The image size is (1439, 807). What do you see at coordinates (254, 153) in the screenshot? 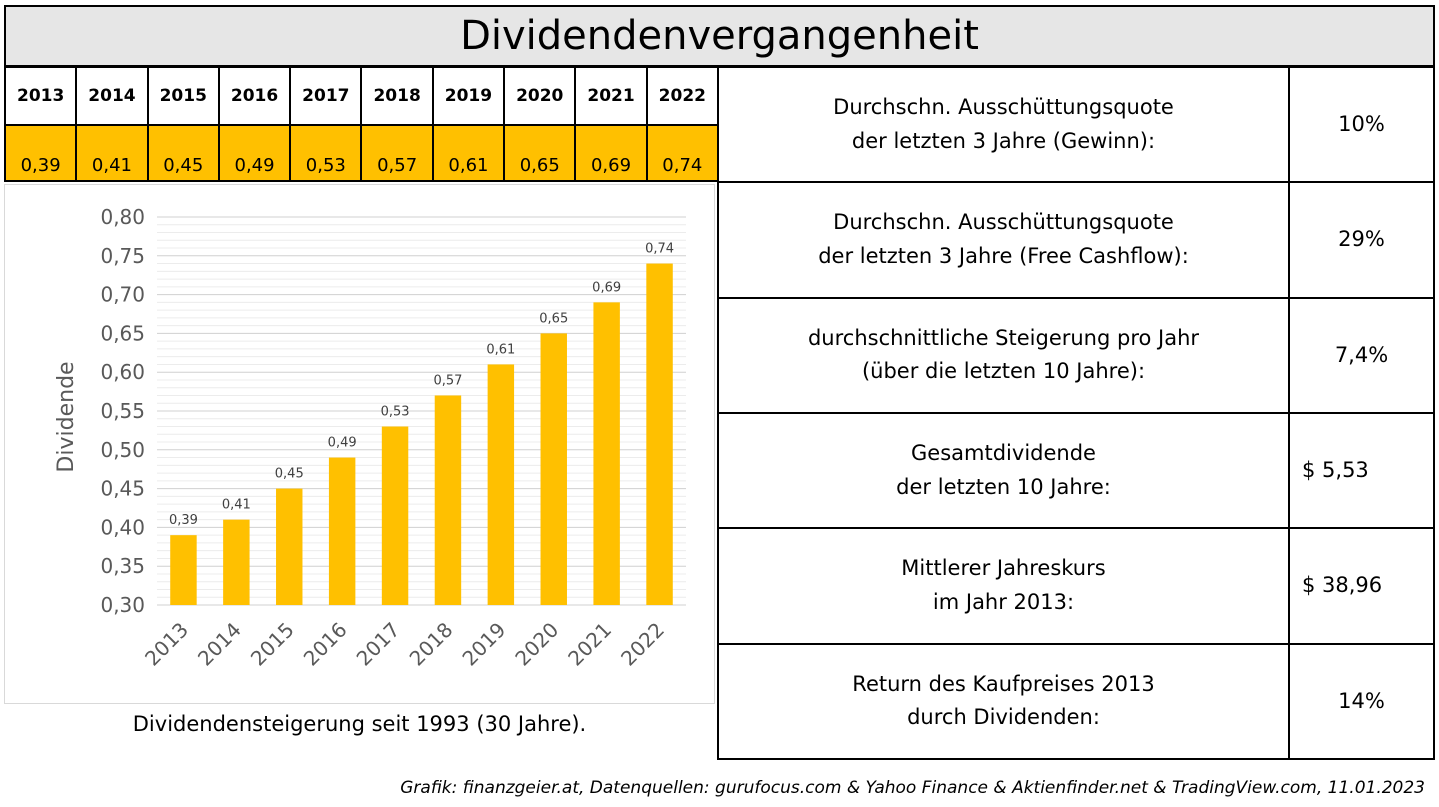
I see `dividend-value-cell: 0,49` at bounding box center [254, 153].